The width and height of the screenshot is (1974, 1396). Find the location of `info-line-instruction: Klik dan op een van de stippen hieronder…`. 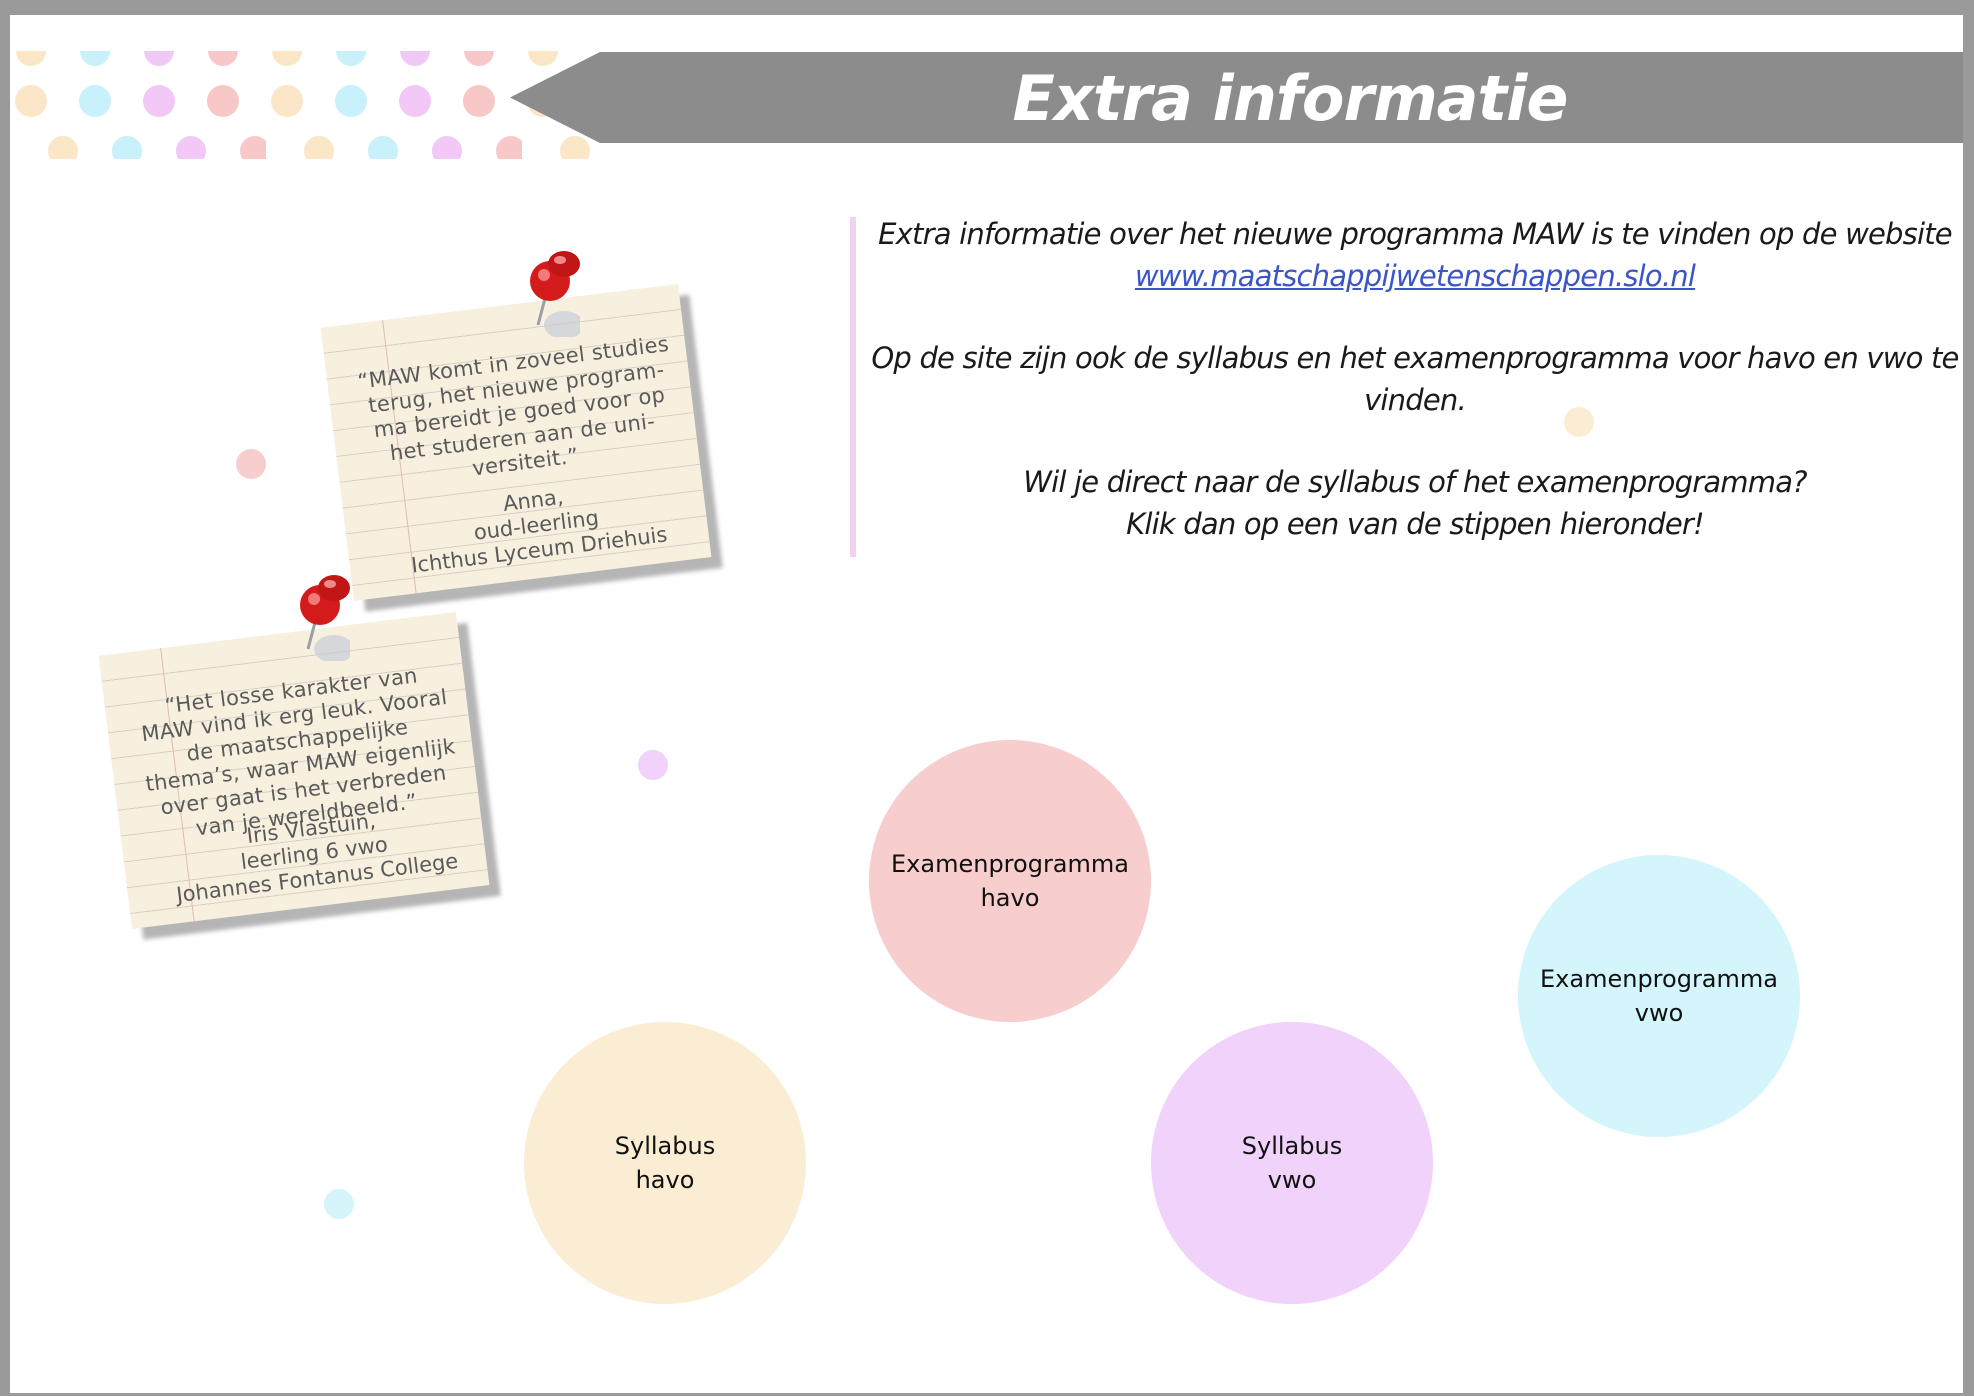

info-line-instruction: Klik dan op een van de stippen hieronder… is located at coordinates (1415, 524).